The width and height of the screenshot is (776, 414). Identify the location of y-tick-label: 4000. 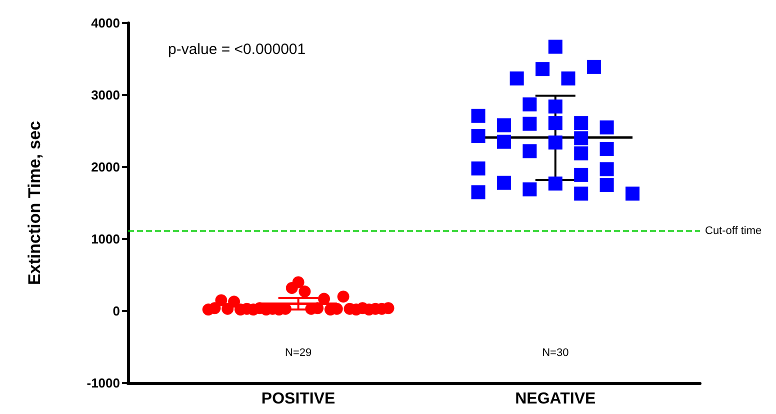
(105, 23).